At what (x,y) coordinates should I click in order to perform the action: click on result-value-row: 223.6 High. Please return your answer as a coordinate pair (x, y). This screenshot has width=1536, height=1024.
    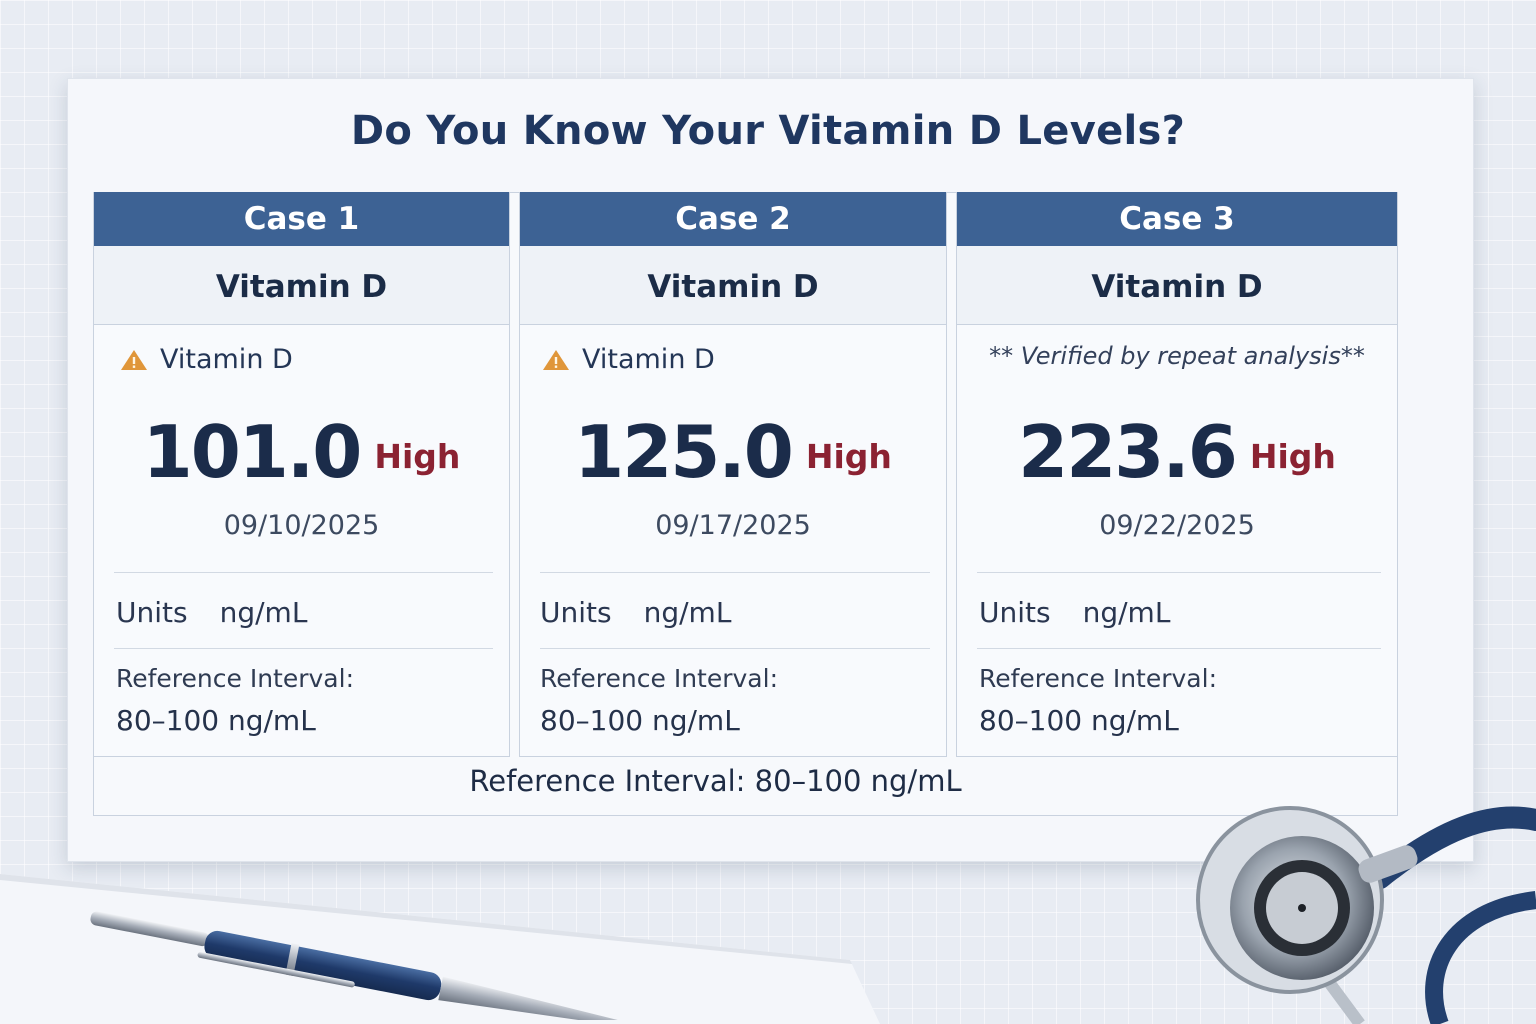
    Looking at the image, I should click on (1177, 452).